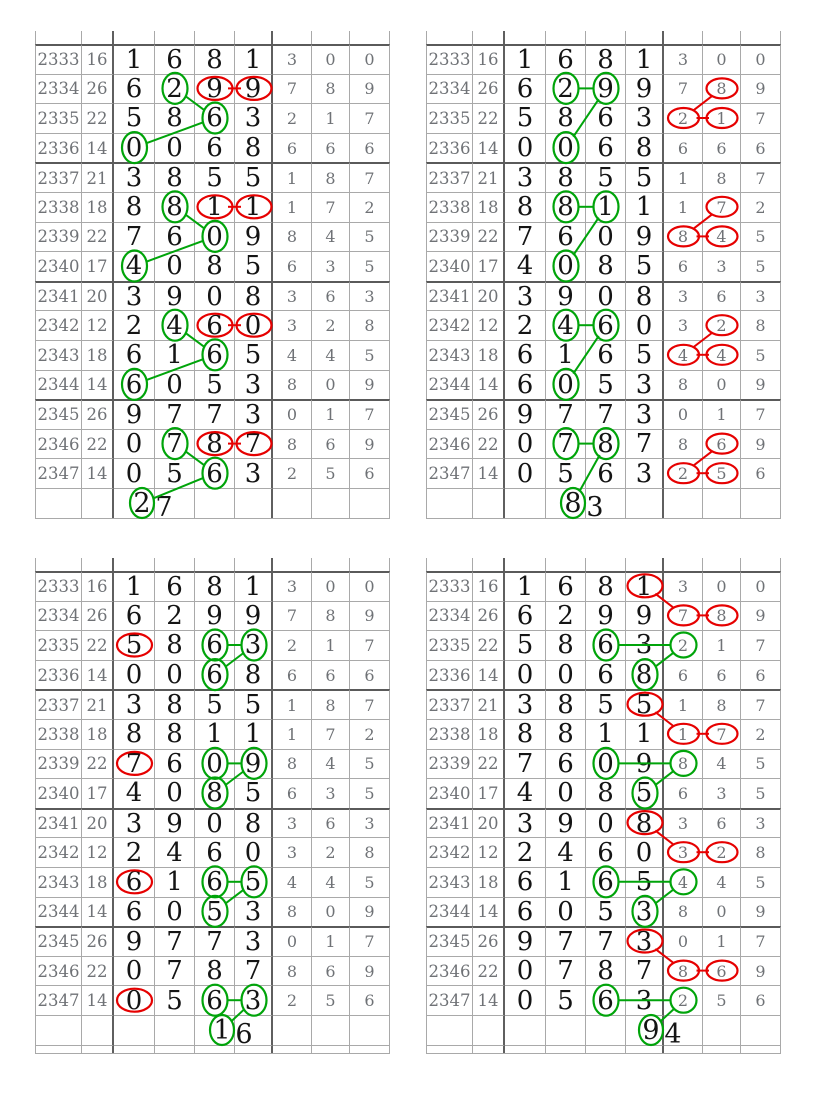 Image resolution: width=815 pixels, height=1112 pixels. Describe the element at coordinates (489, 443) in the screenshot. I see `sum-cell: 22` at that location.